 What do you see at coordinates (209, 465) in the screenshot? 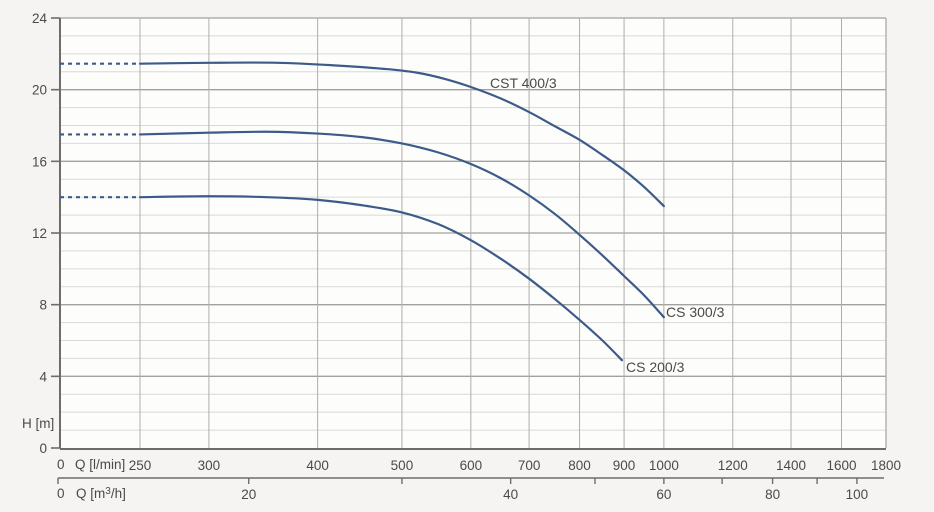
I see `x-tick-label-lmin: 300` at bounding box center [209, 465].